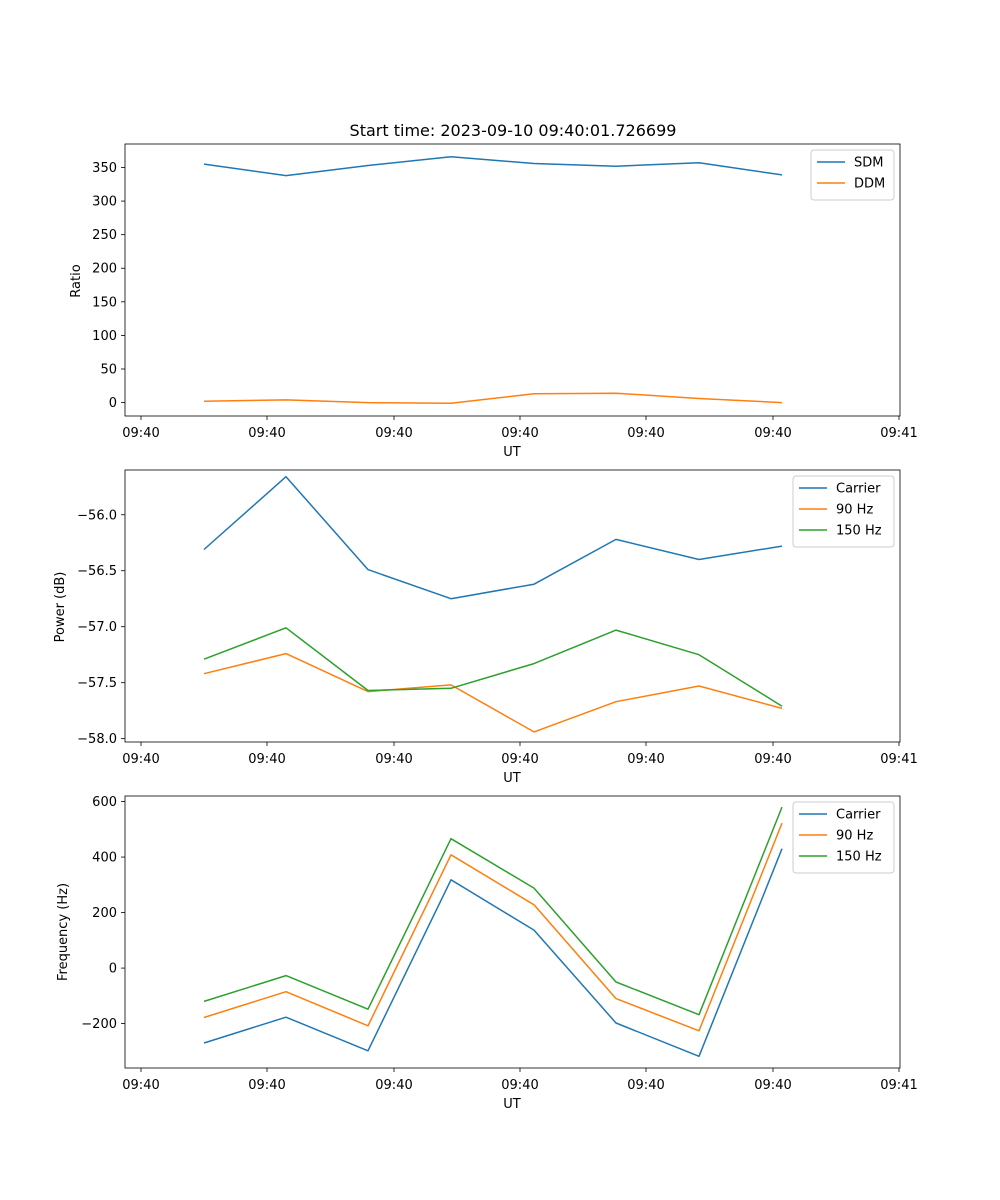 The width and height of the screenshot is (1000, 1200). What do you see at coordinates (76, 280) in the screenshot?
I see `y-axis-label: Ratio` at bounding box center [76, 280].